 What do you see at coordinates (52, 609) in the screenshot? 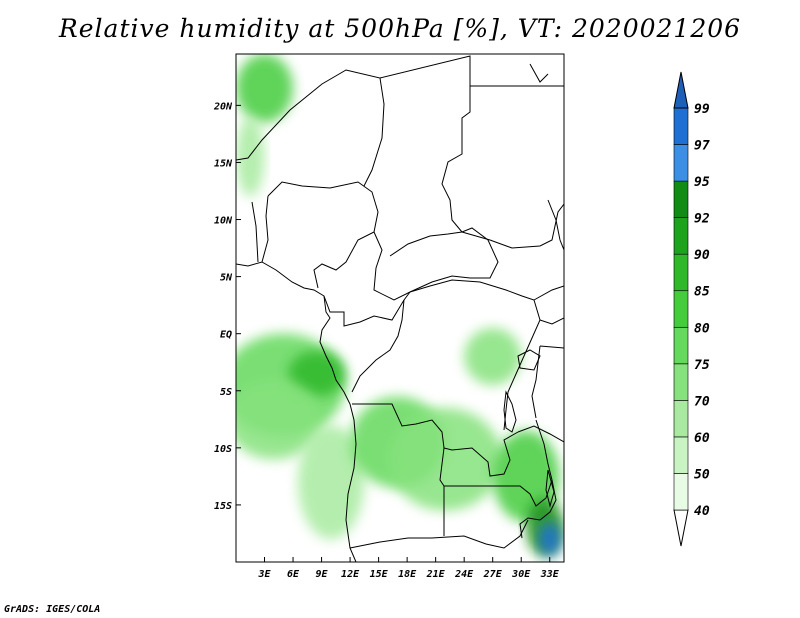
I see `grads-credit: GrADS: IGES/COLA` at bounding box center [52, 609].